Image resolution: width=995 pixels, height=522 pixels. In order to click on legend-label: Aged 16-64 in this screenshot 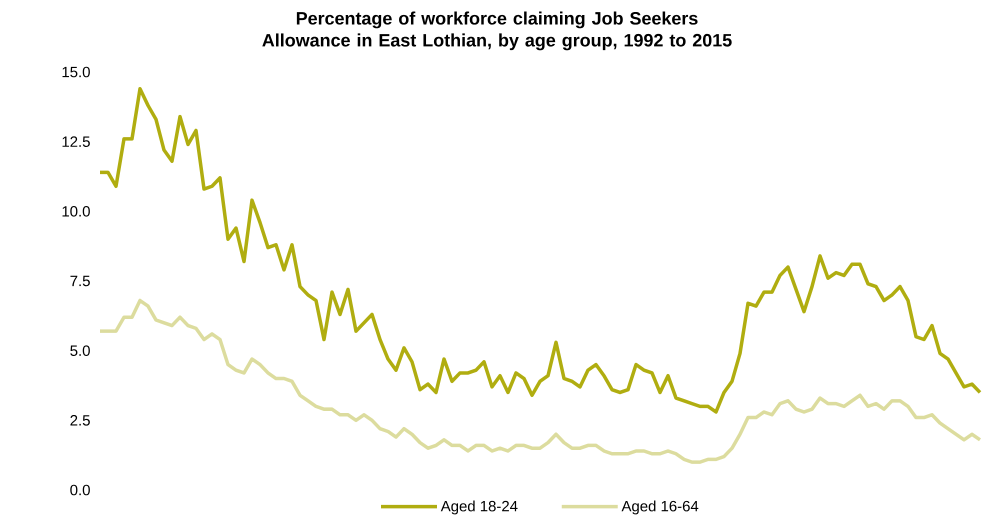, I will do `click(660, 507)`.